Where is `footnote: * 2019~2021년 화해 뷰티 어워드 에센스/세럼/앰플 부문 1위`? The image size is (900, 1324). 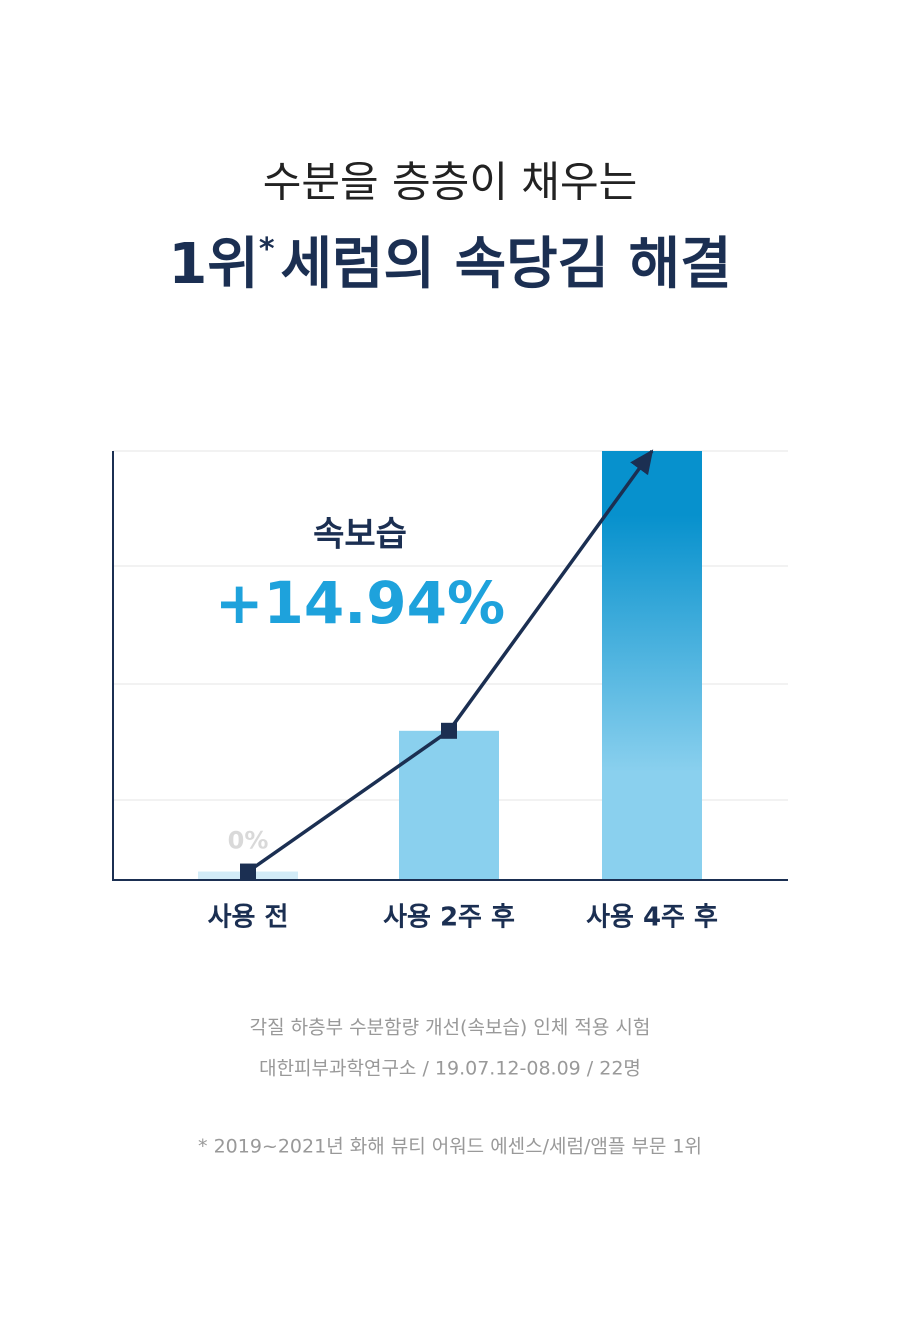
footnote: * 2019~2021년 화해 뷰티 어워드 에센스/세럼/앰플 부문 1위 is located at coordinates (450, 1147).